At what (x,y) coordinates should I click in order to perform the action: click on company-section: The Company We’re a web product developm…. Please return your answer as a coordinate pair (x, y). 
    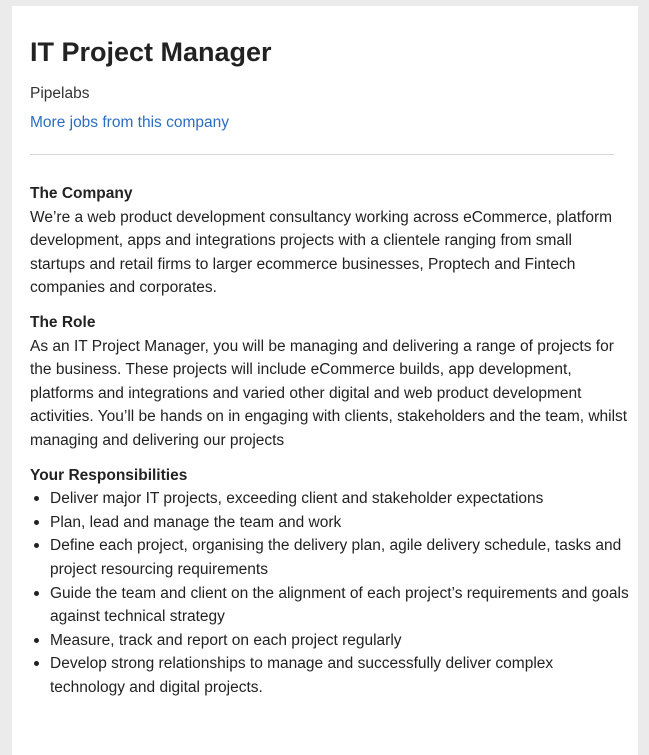
    Looking at the image, I should click on (330, 241).